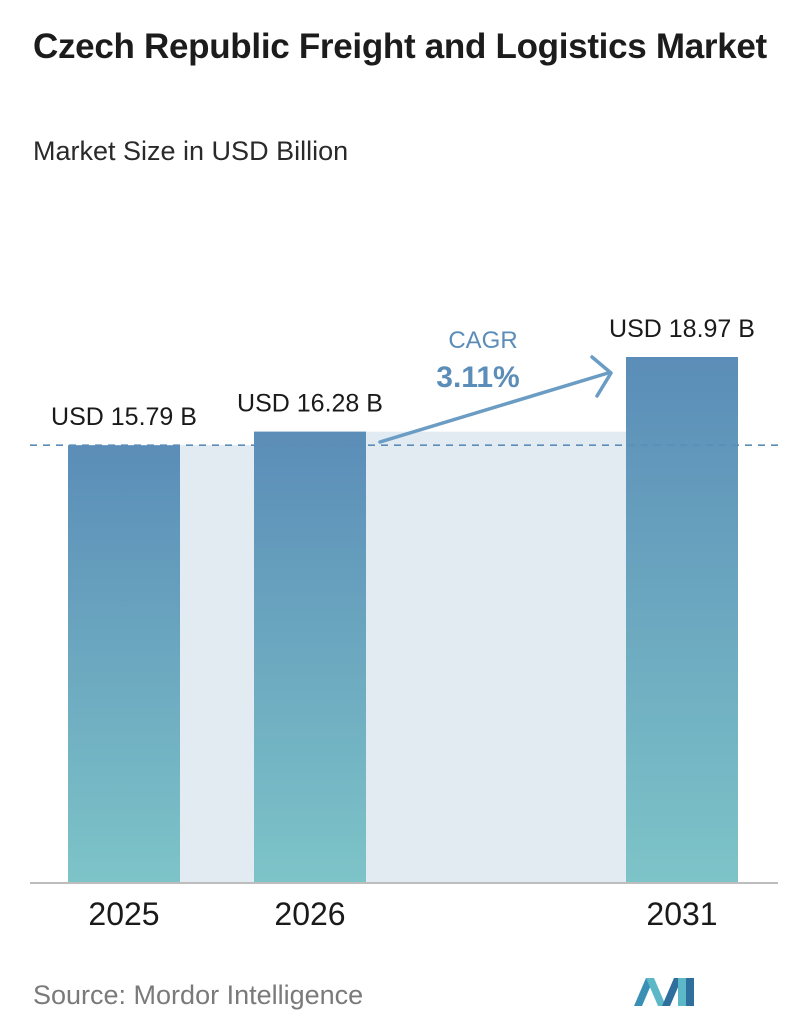 This screenshot has width=796, height=1034. I want to click on value-label-2026: USD 16.28 B, so click(310, 404).